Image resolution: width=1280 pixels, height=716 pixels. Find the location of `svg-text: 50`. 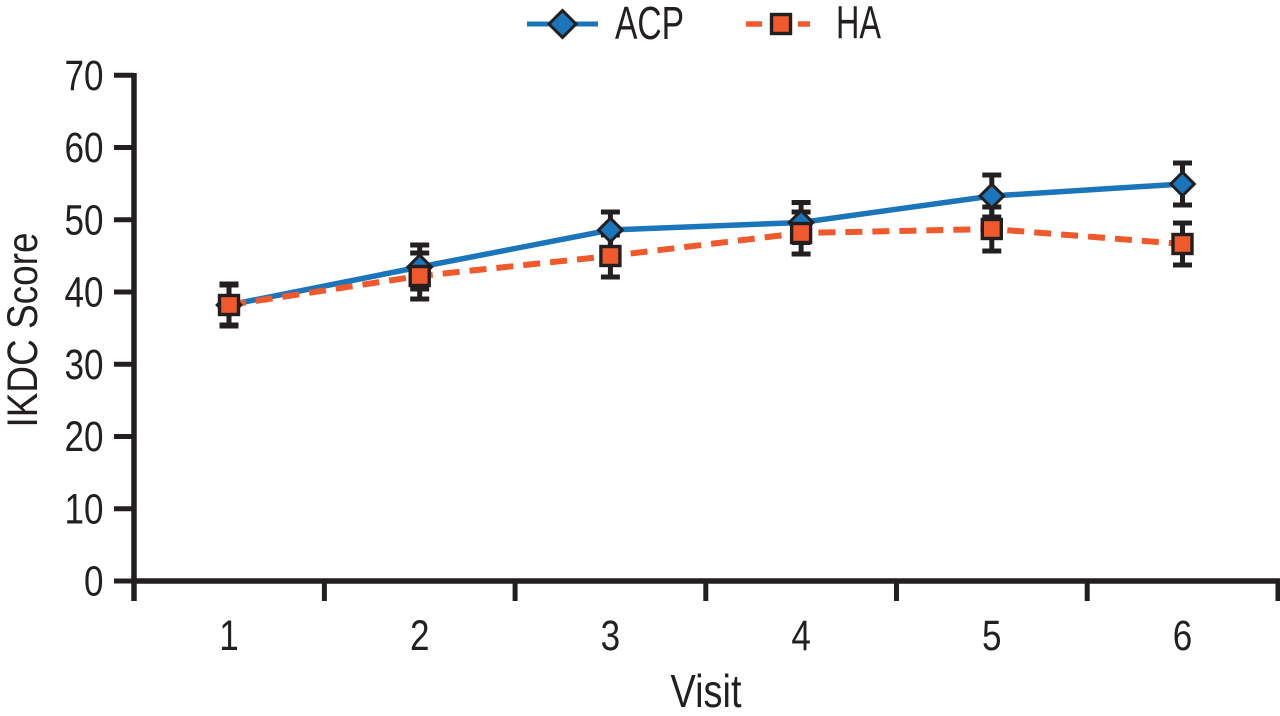

svg-text: 50 is located at coordinates (84, 221).